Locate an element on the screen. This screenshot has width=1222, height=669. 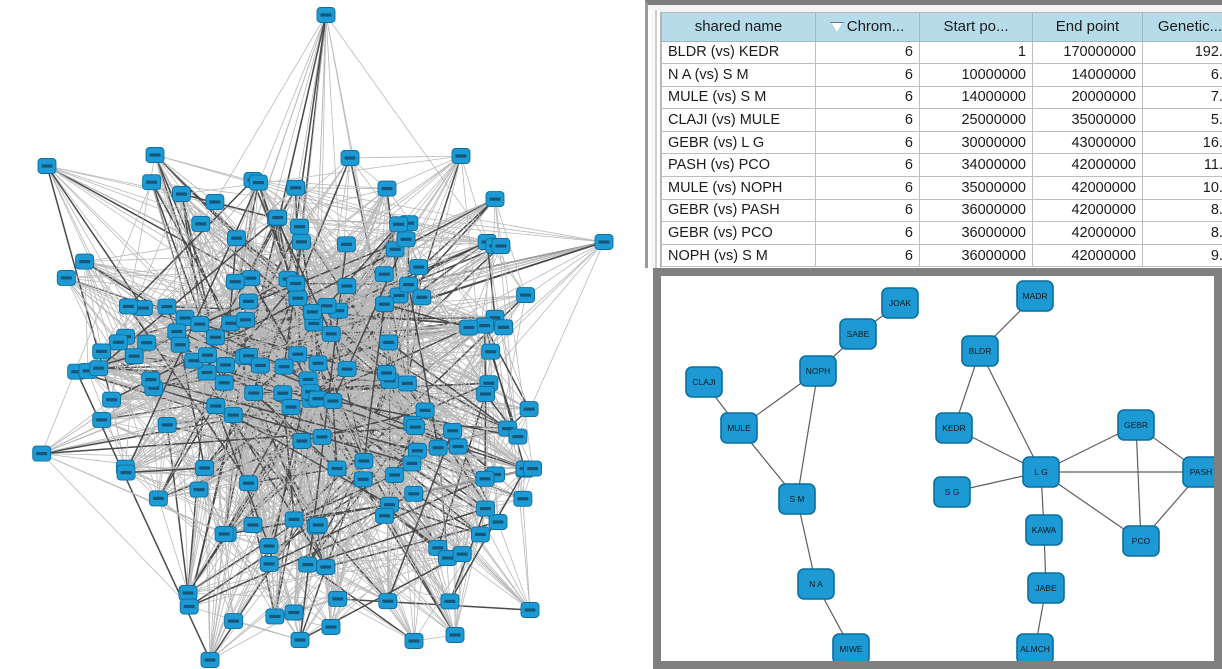
table-vertical-scrollbar is located at coordinates (654, 141).